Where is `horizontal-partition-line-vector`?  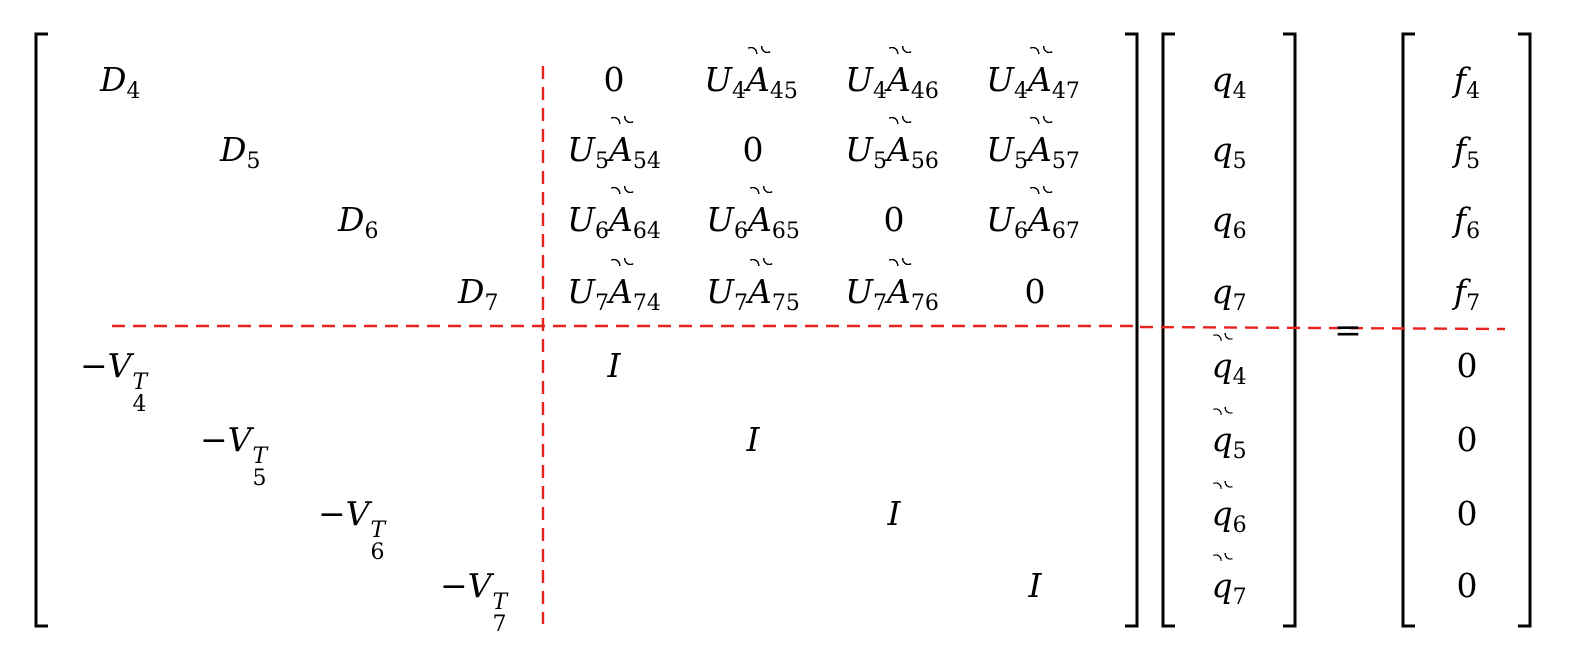 horizontal-partition-line-vector is located at coordinates (1322, 328).